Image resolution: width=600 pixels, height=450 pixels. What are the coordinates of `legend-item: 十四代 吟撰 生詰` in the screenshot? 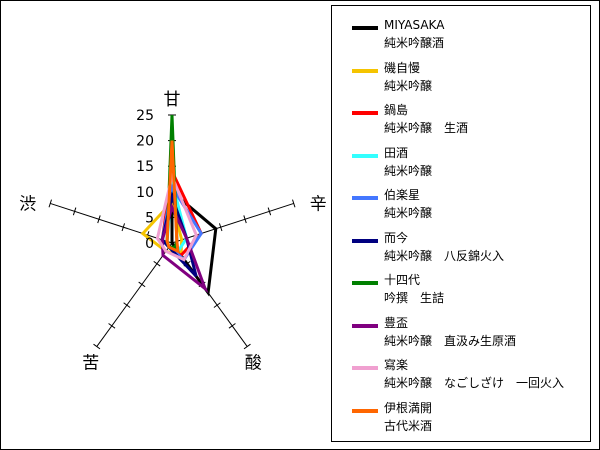 It's located at (461, 290).